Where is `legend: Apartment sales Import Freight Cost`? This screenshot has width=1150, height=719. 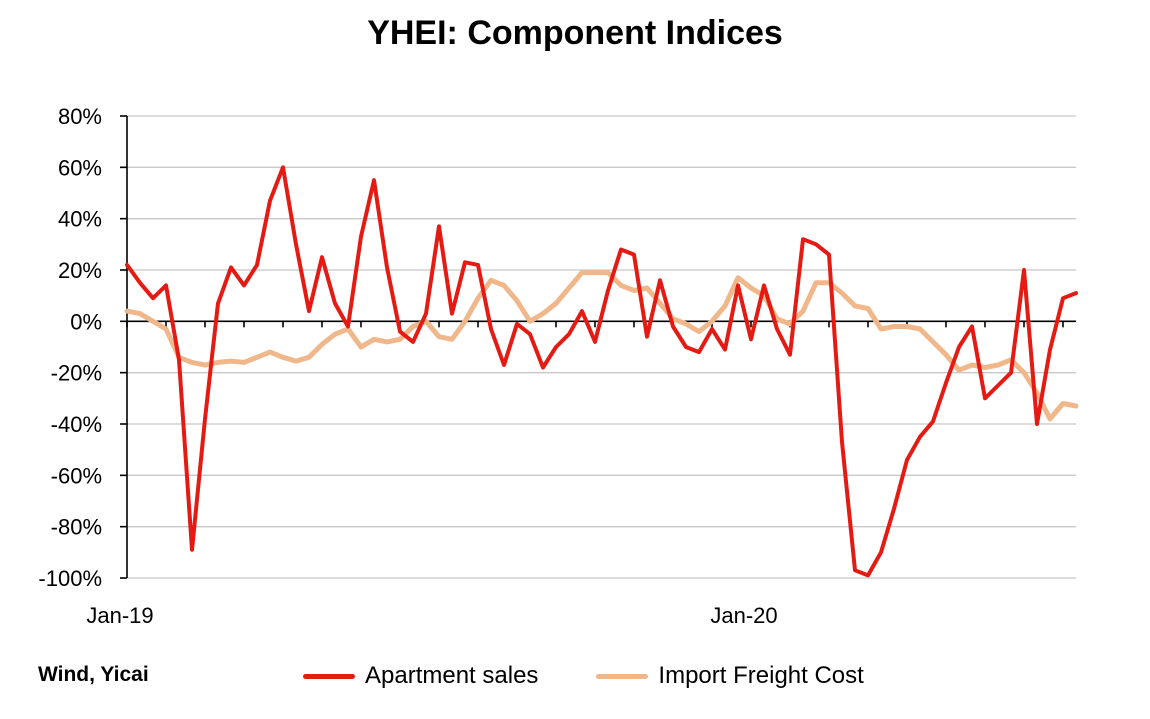
legend: Apartment sales Import Freight Cost is located at coordinates (612, 676).